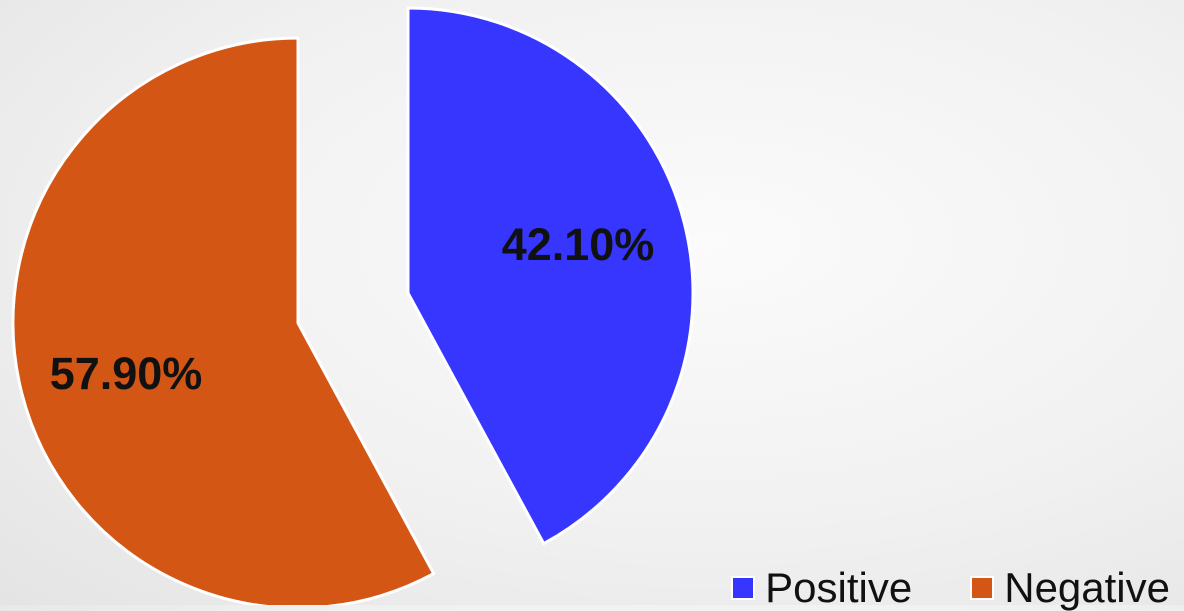 This screenshot has height=611, width=1184. What do you see at coordinates (743, 588) in the screenshot?
I see `legend-swatch-positive` at bounding box center [743, 588].